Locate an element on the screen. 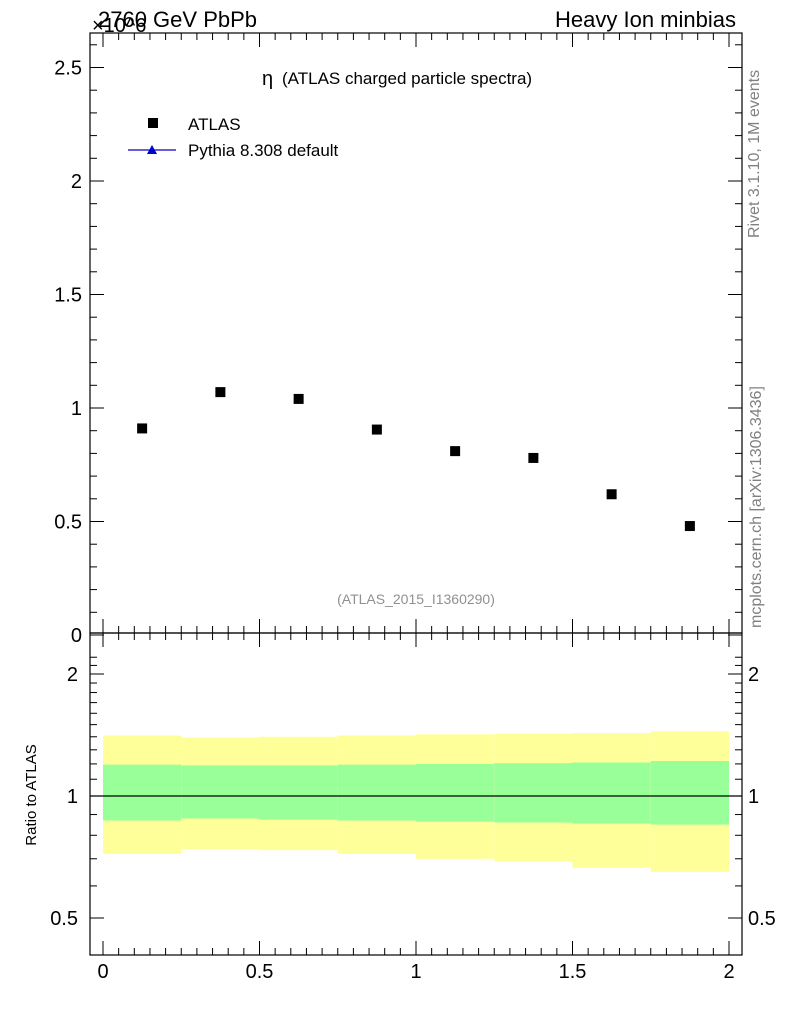 This screenshot has height=1024, width=786. x-tick-label: 0 is located at coordinates (102, 972).